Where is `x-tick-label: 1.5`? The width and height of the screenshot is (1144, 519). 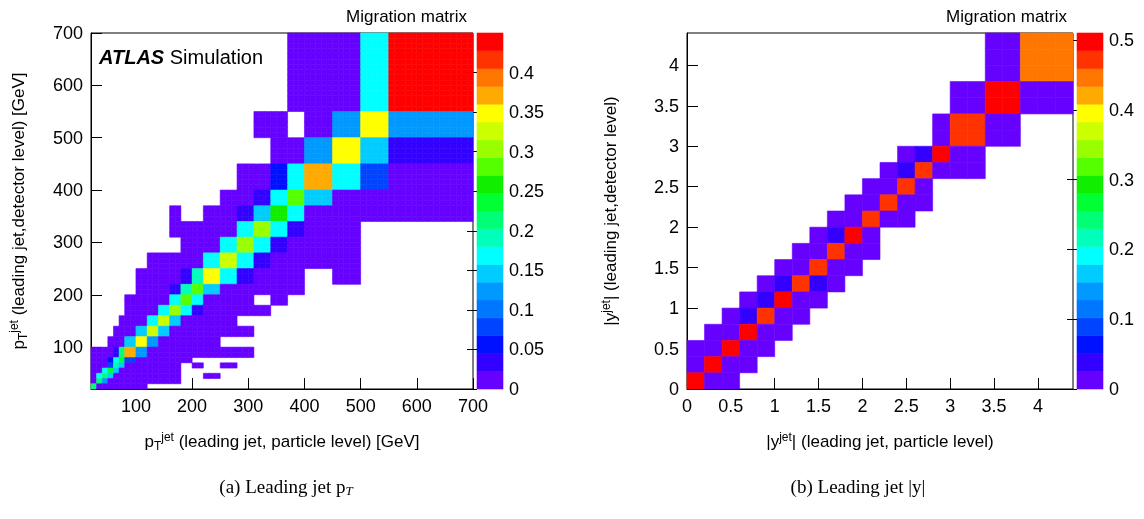 x-tick-label: 1.5 is located at coordinates (819, 406).